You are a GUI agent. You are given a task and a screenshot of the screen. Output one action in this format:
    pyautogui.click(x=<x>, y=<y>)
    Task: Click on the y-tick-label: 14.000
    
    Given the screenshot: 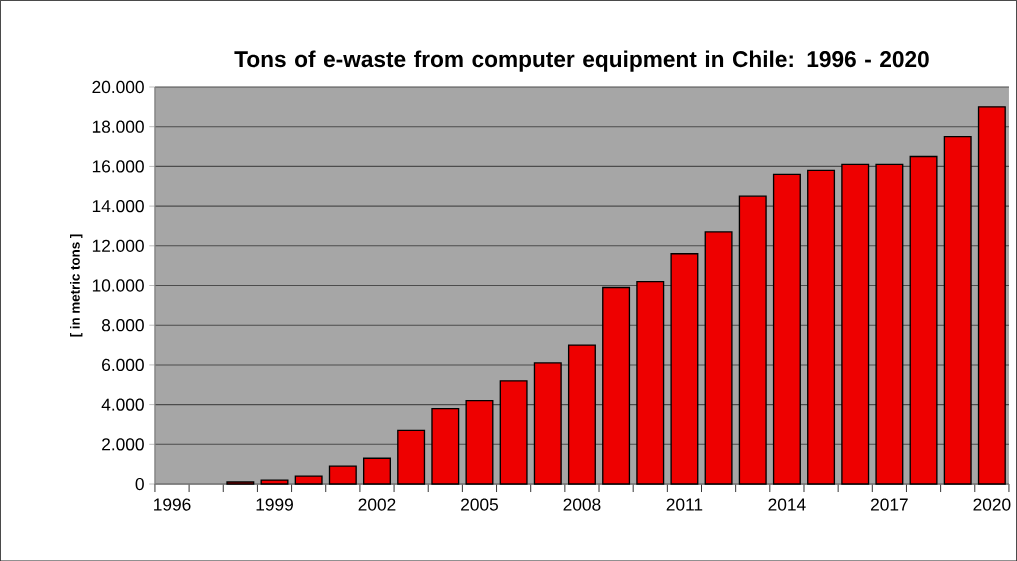 What is the action you would take?
    pyautogui.click(x=118, y=206)
    